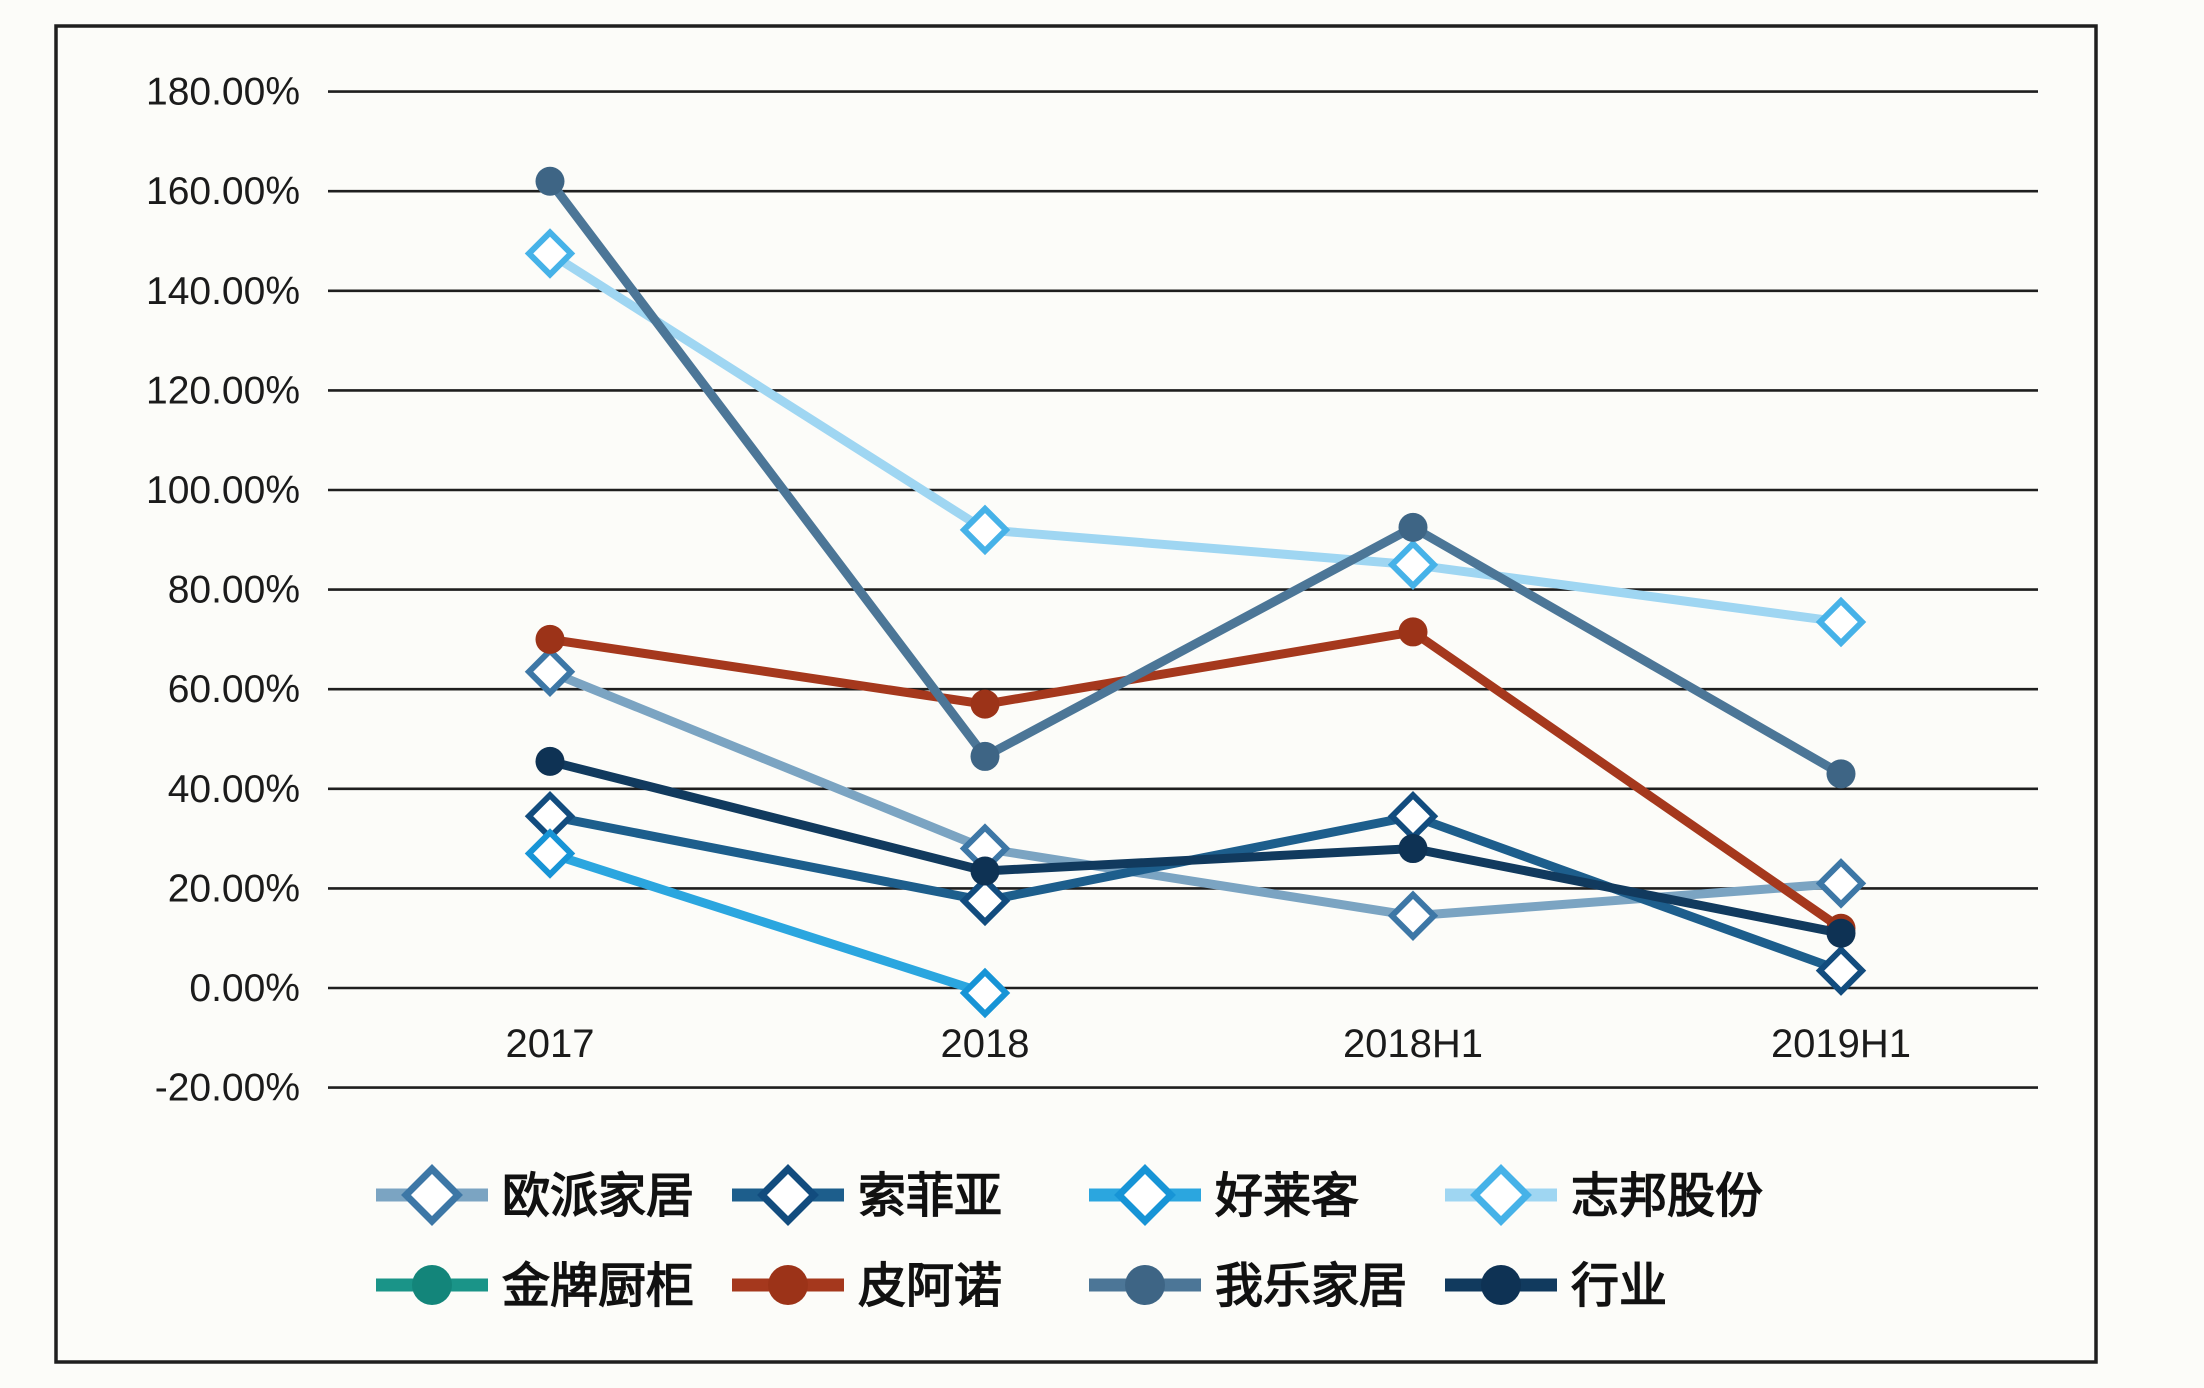 This screenshot has width=2204, height=1388. I want to click on legend-item-label: 皮阿诺, so click(930, 1286).